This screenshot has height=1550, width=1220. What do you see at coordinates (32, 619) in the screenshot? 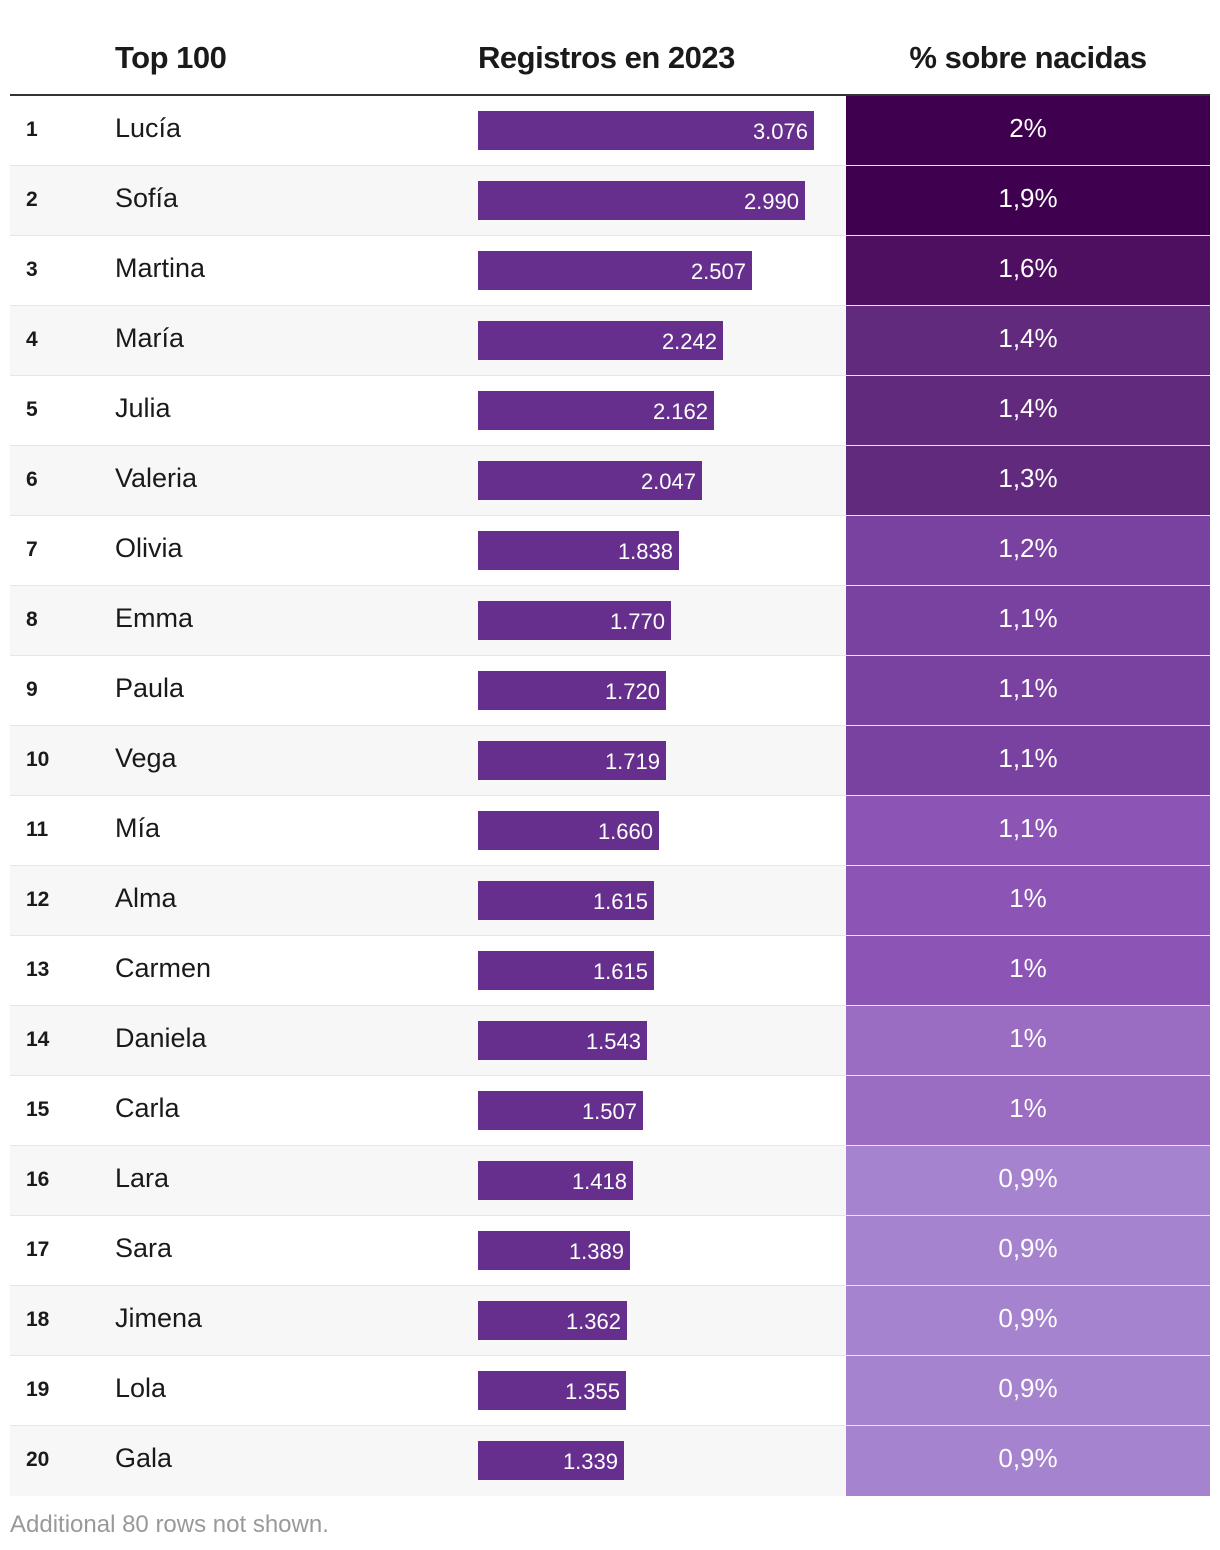
I see `row-rank: 8` at bounding box center [32, 619].